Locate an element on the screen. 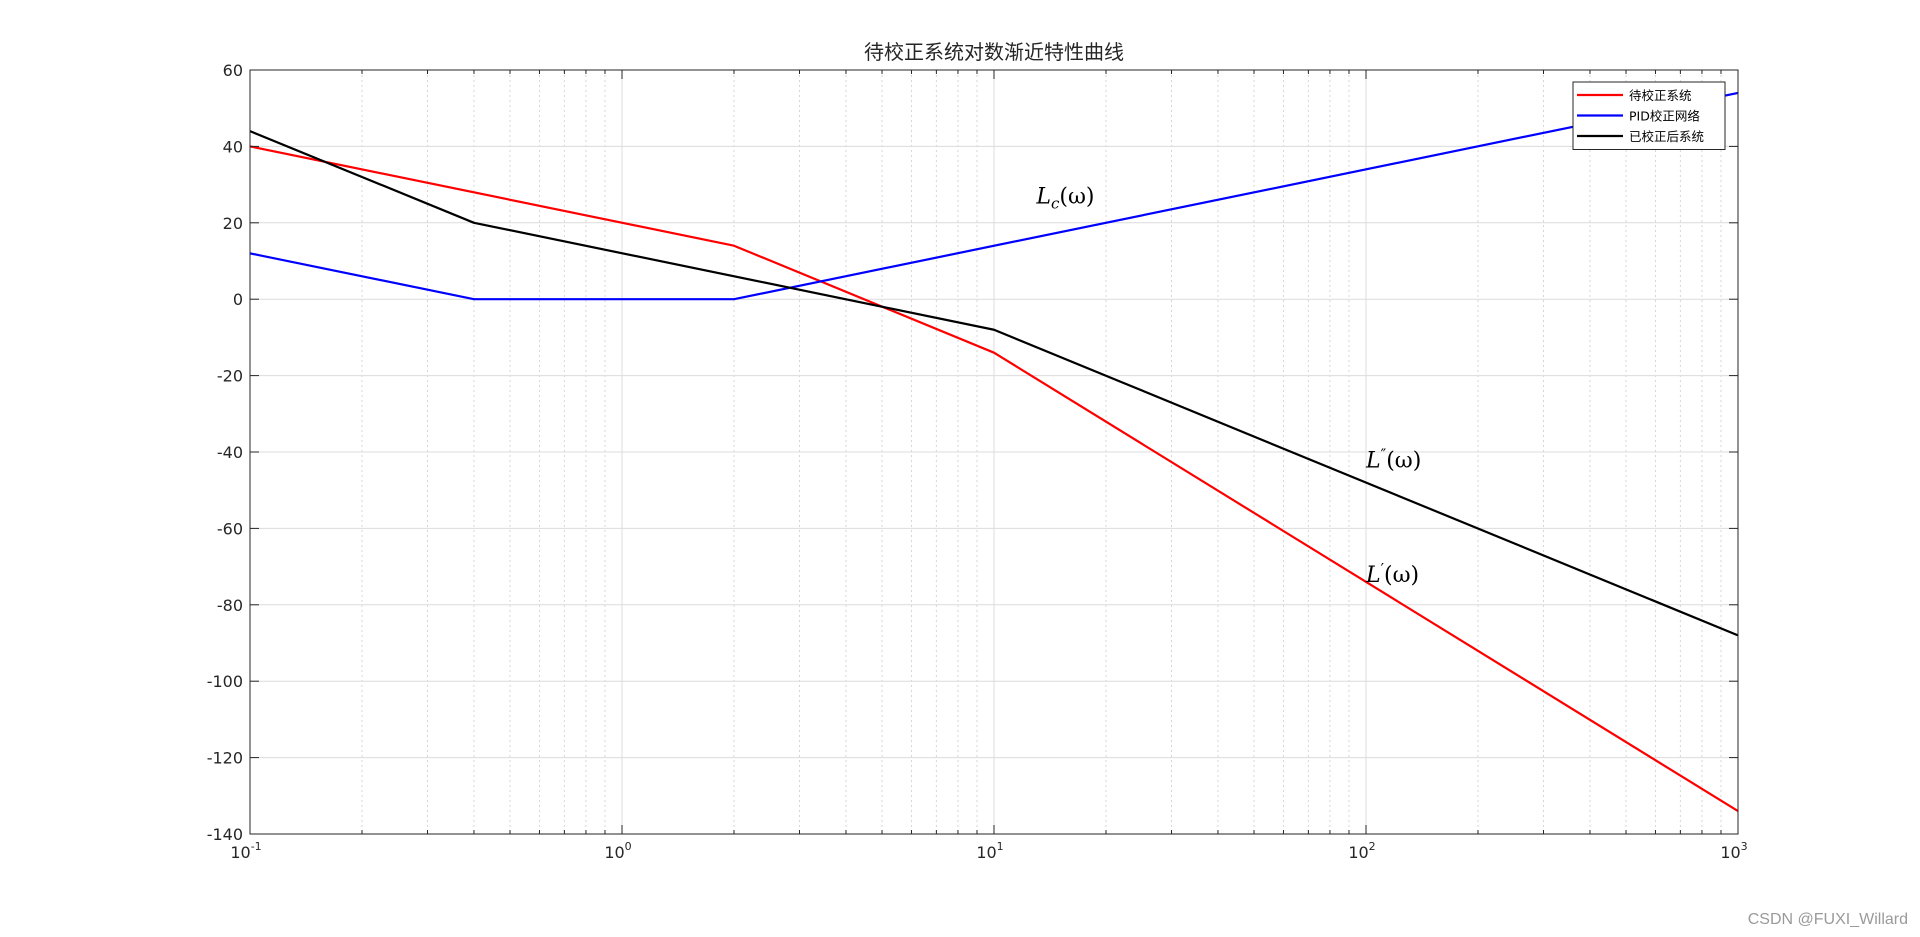 This screenshot has width=1920, height=937. x-tick-label: 10⁻¹ is located at coordinates (245, 851).